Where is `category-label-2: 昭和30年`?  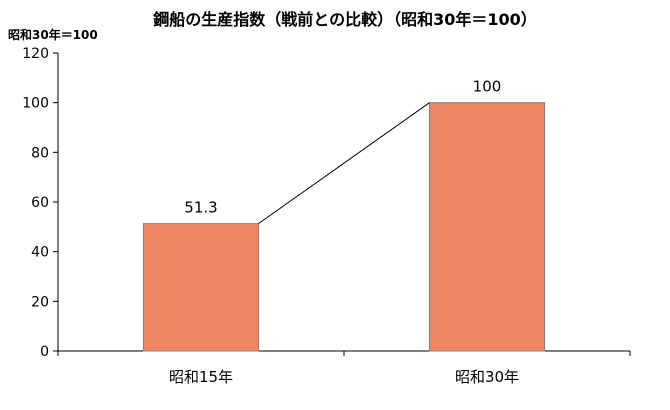 category-label-2: 昭和30年 is located at coordinates (487, 377).